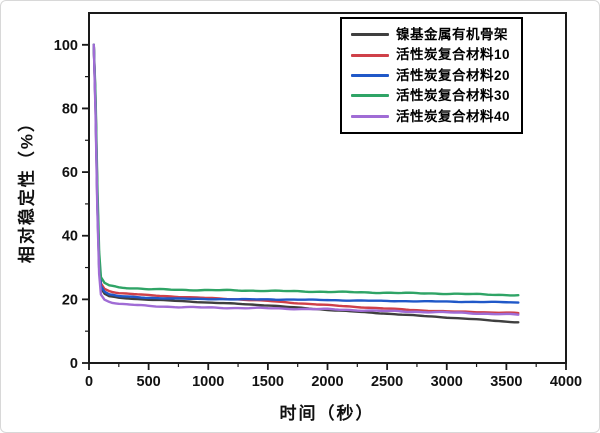  I want to click on x-tick-label: 2500, so click(387, 382).